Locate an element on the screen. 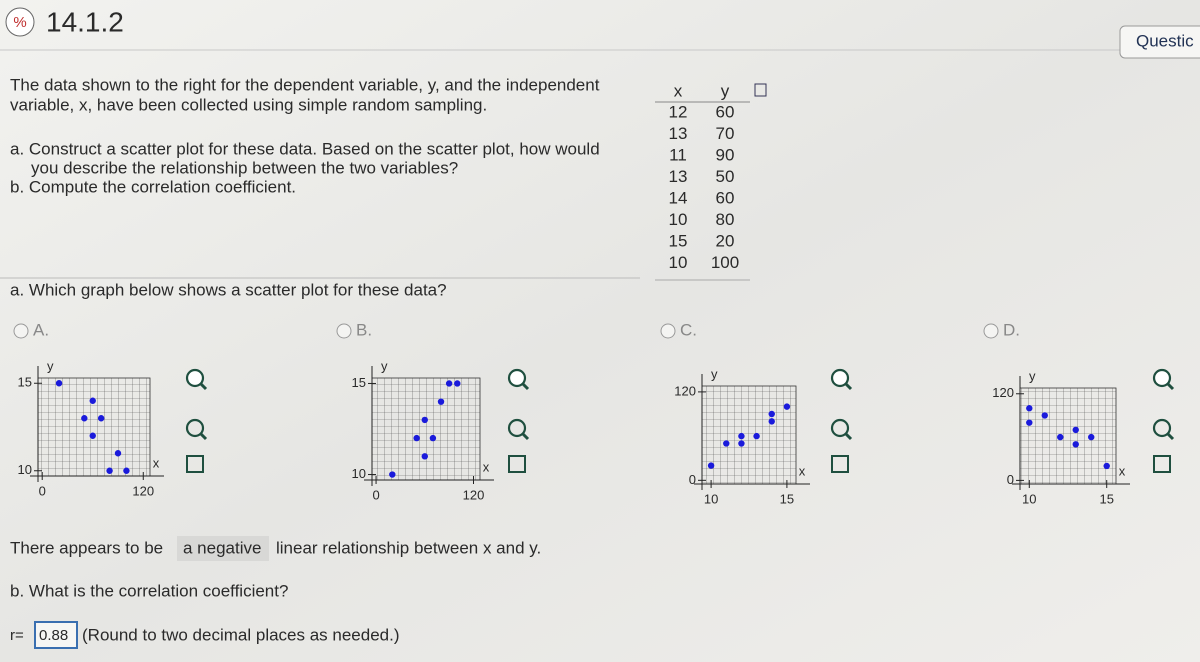 The width and height of the screenshot is (1200, 662). question-button-text: Questic is located at coordinates (1165, 40).